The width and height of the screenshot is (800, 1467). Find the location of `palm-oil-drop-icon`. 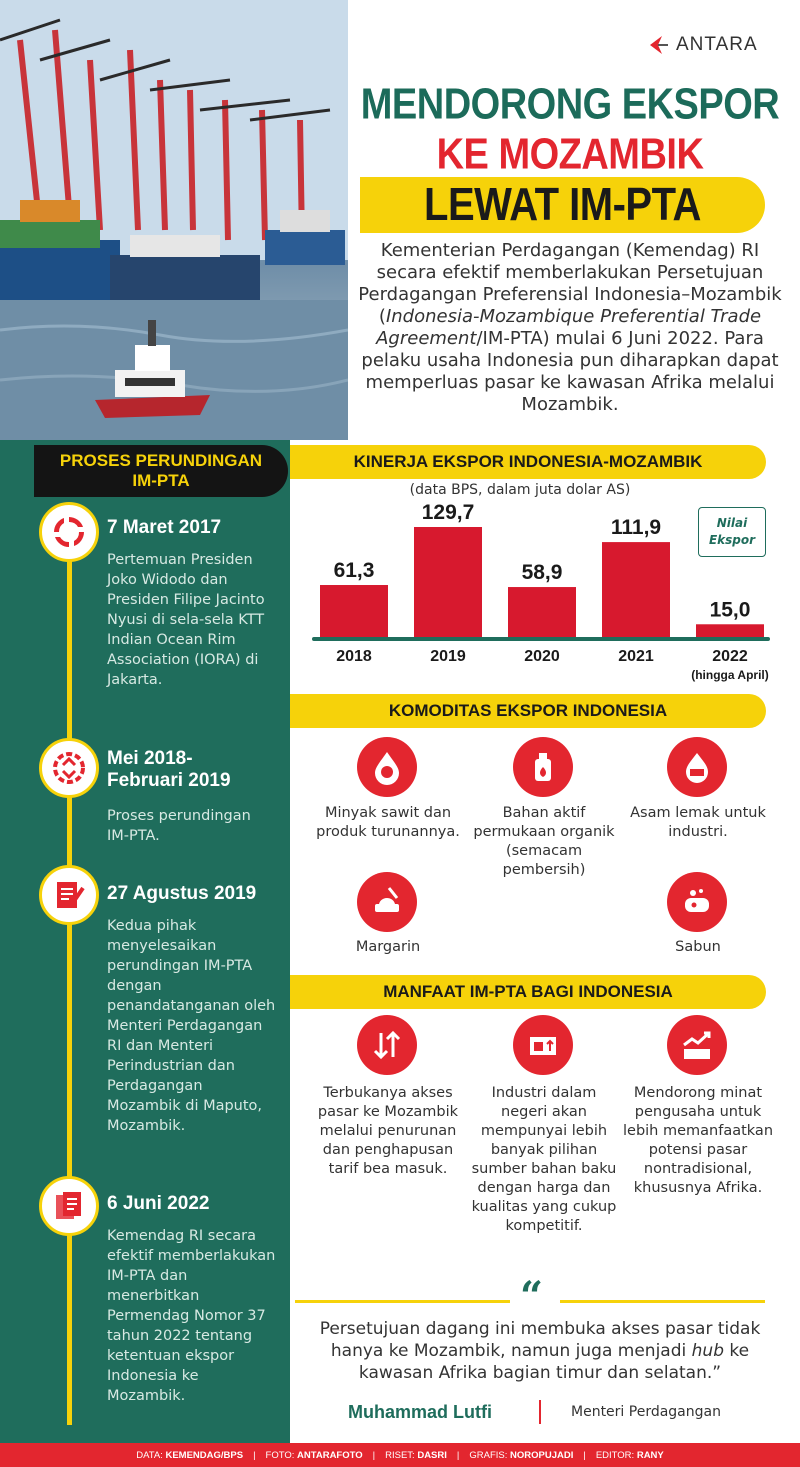

palm-oil-drop-icon is located at coordinates (387, 767).